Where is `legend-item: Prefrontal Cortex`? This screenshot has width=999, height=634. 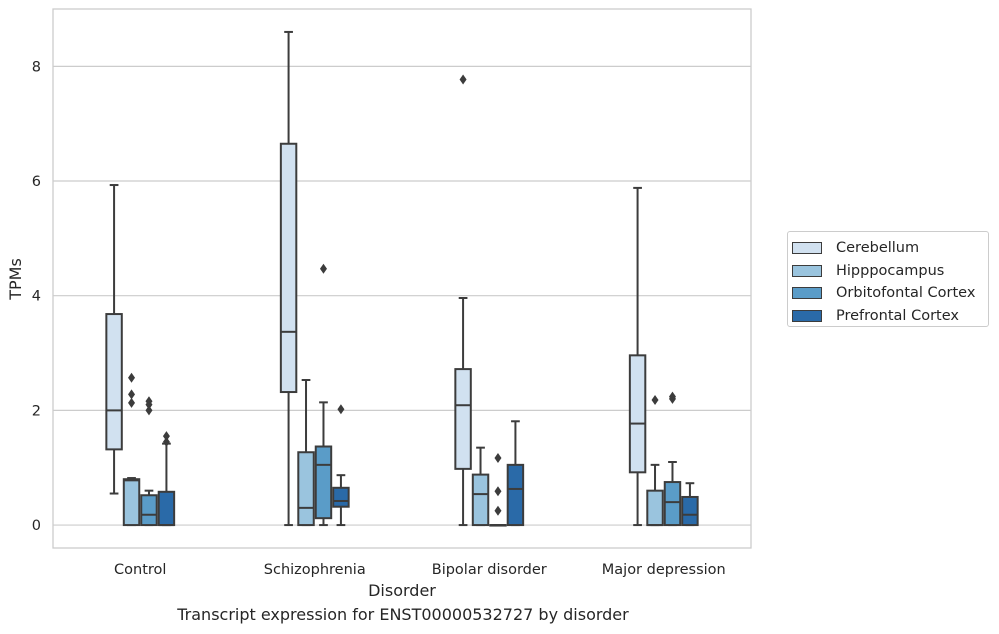
legend-item: Prefrontal Cortex is located at coordinates (890, 316).